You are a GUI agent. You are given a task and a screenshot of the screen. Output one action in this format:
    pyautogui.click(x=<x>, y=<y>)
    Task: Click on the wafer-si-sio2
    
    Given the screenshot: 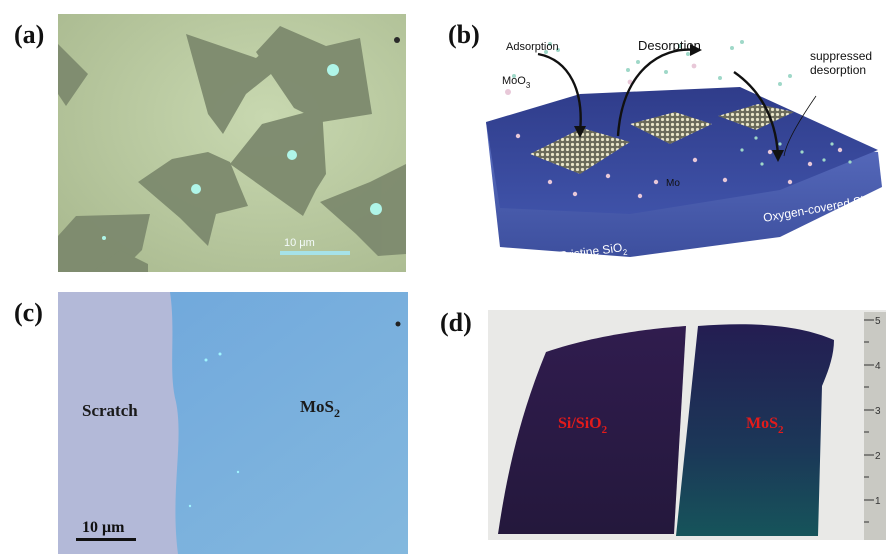 What is the action you would take?
    pyautogui.click(x=592, y=430)
    